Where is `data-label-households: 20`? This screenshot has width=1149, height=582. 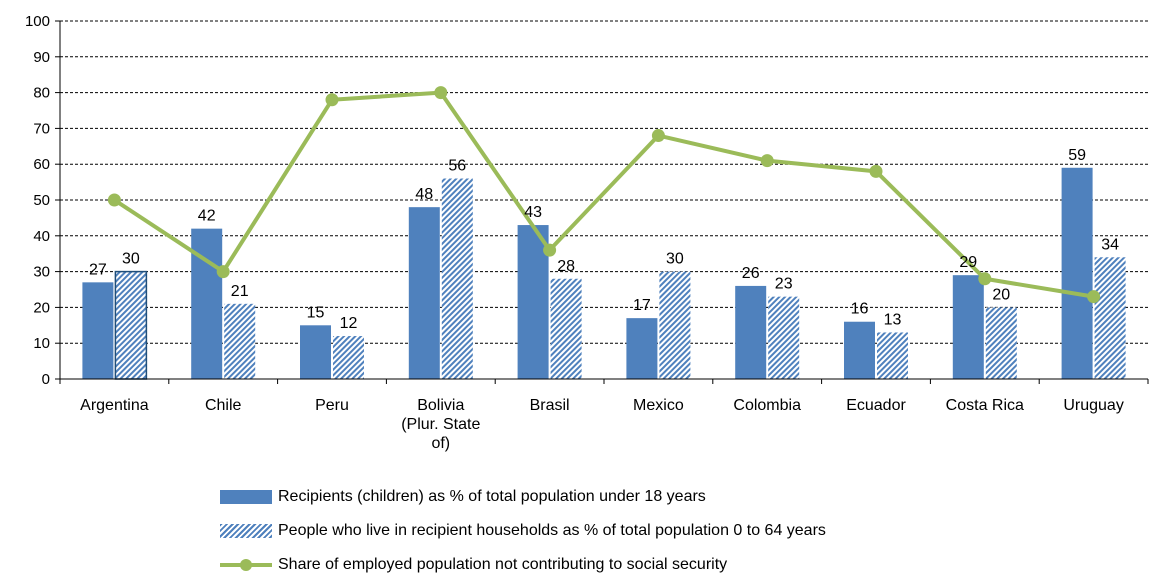
data-label-households: 20 is located at coordinates (1001, 294).